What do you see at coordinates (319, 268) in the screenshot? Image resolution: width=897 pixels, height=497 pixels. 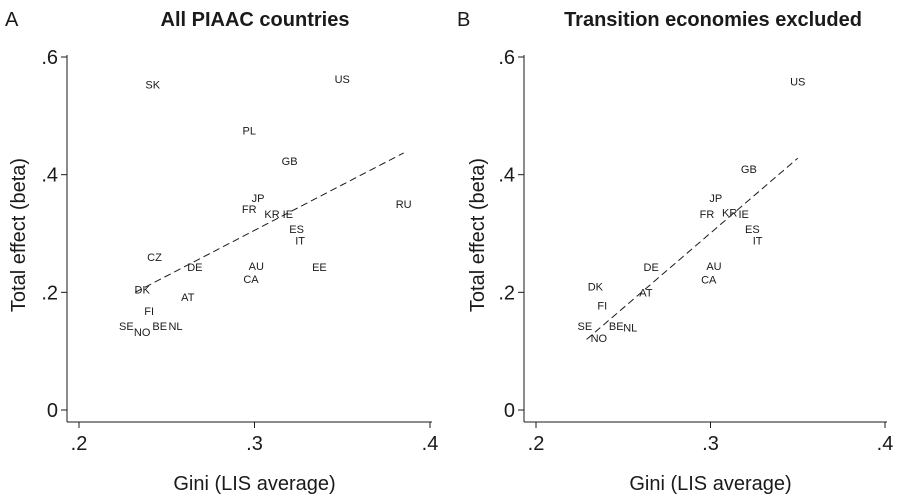 I see `point-label-ee: EE` at bounding box center [319, 268].